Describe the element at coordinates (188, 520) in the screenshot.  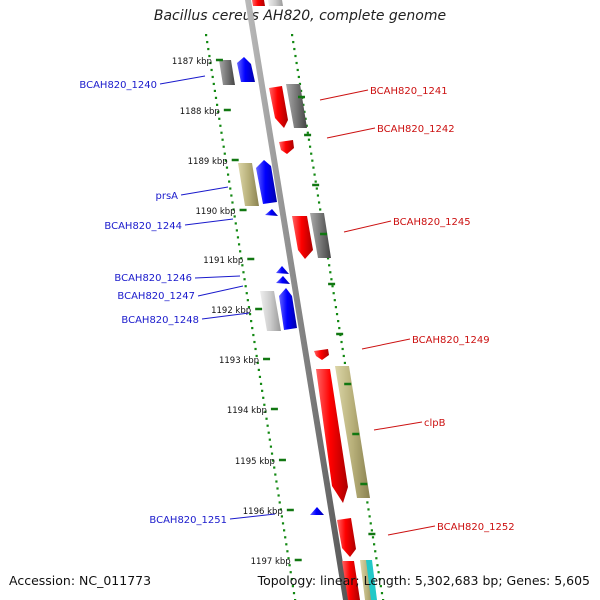
I see `gene-label: BCAH820_1251` at that location.